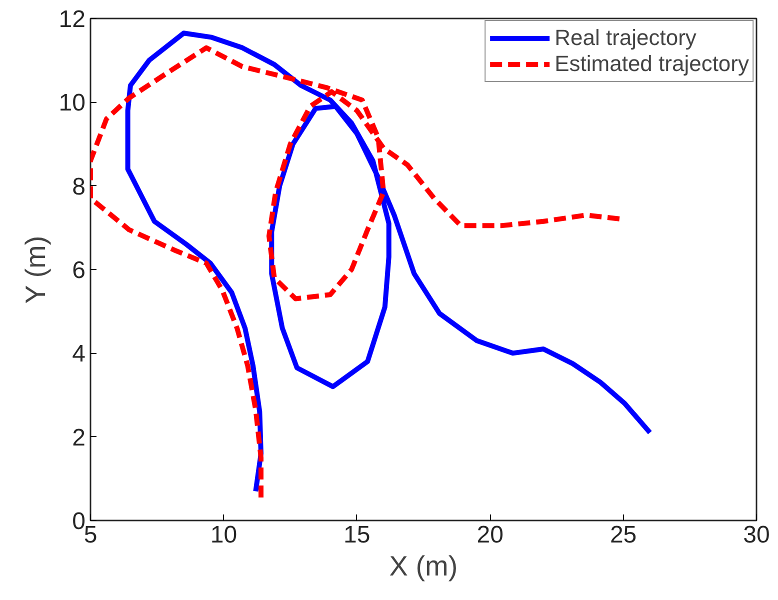  I want to click on y-tick-label: 10, so click(72, 103).